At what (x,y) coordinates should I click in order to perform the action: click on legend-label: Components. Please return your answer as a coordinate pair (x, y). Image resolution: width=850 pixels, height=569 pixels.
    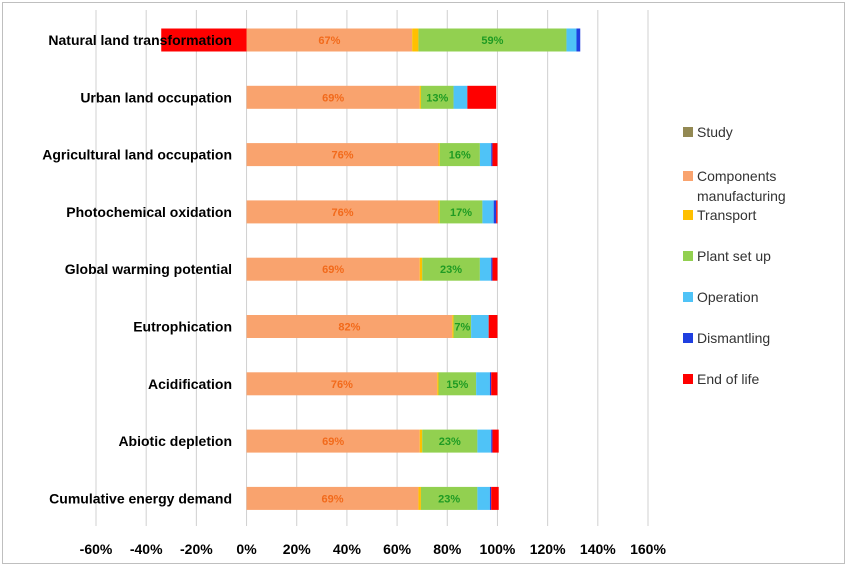
    Looking at the image, I should click on (736, 176).